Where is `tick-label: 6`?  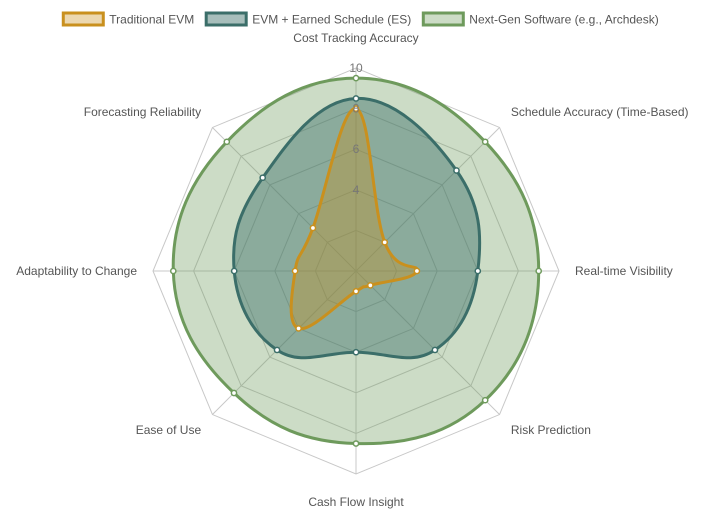 tick-label: 6 is located at coordinates (356, 149).